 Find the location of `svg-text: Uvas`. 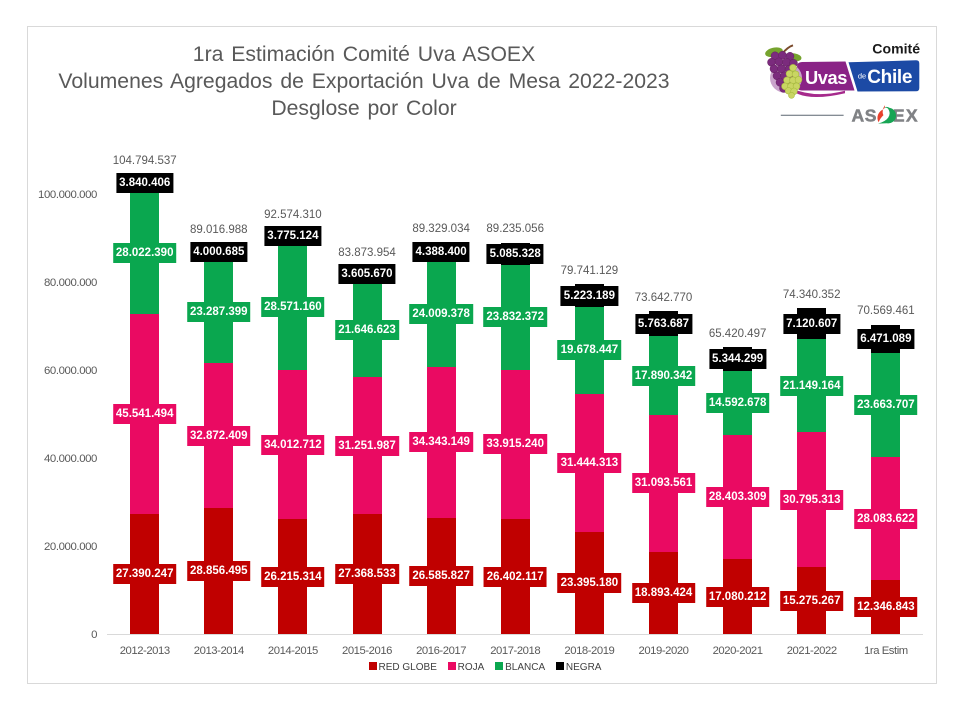

svg-text: Uvas is located at coordinates (826, 77).